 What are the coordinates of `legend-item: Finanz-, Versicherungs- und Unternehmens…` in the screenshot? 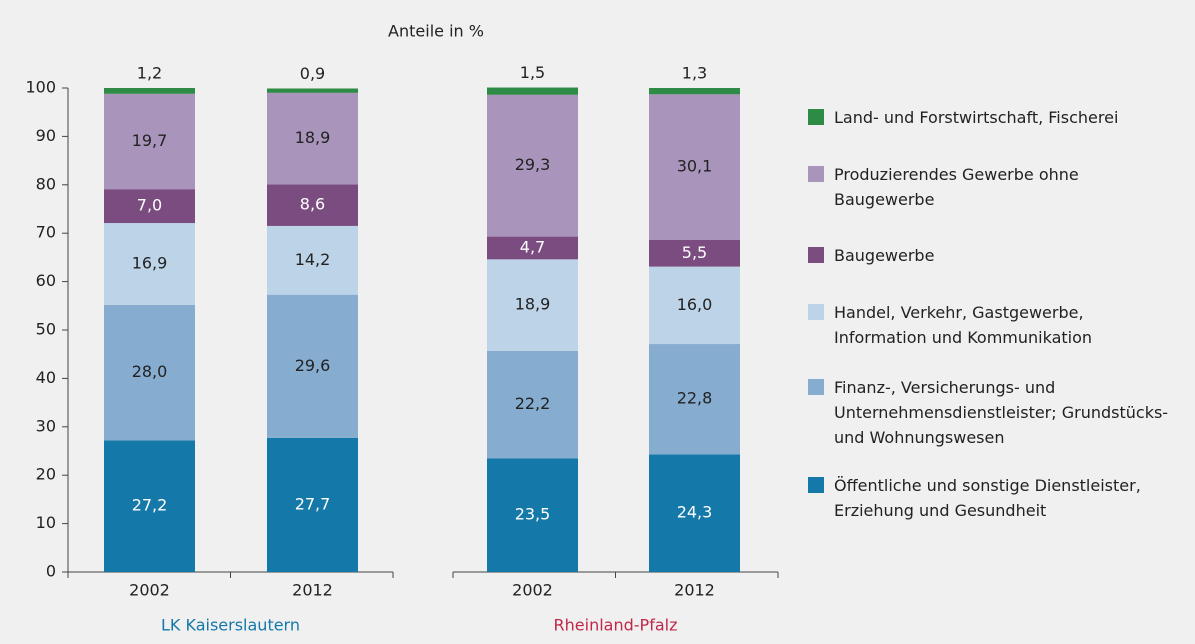 It's located at (993, 412).